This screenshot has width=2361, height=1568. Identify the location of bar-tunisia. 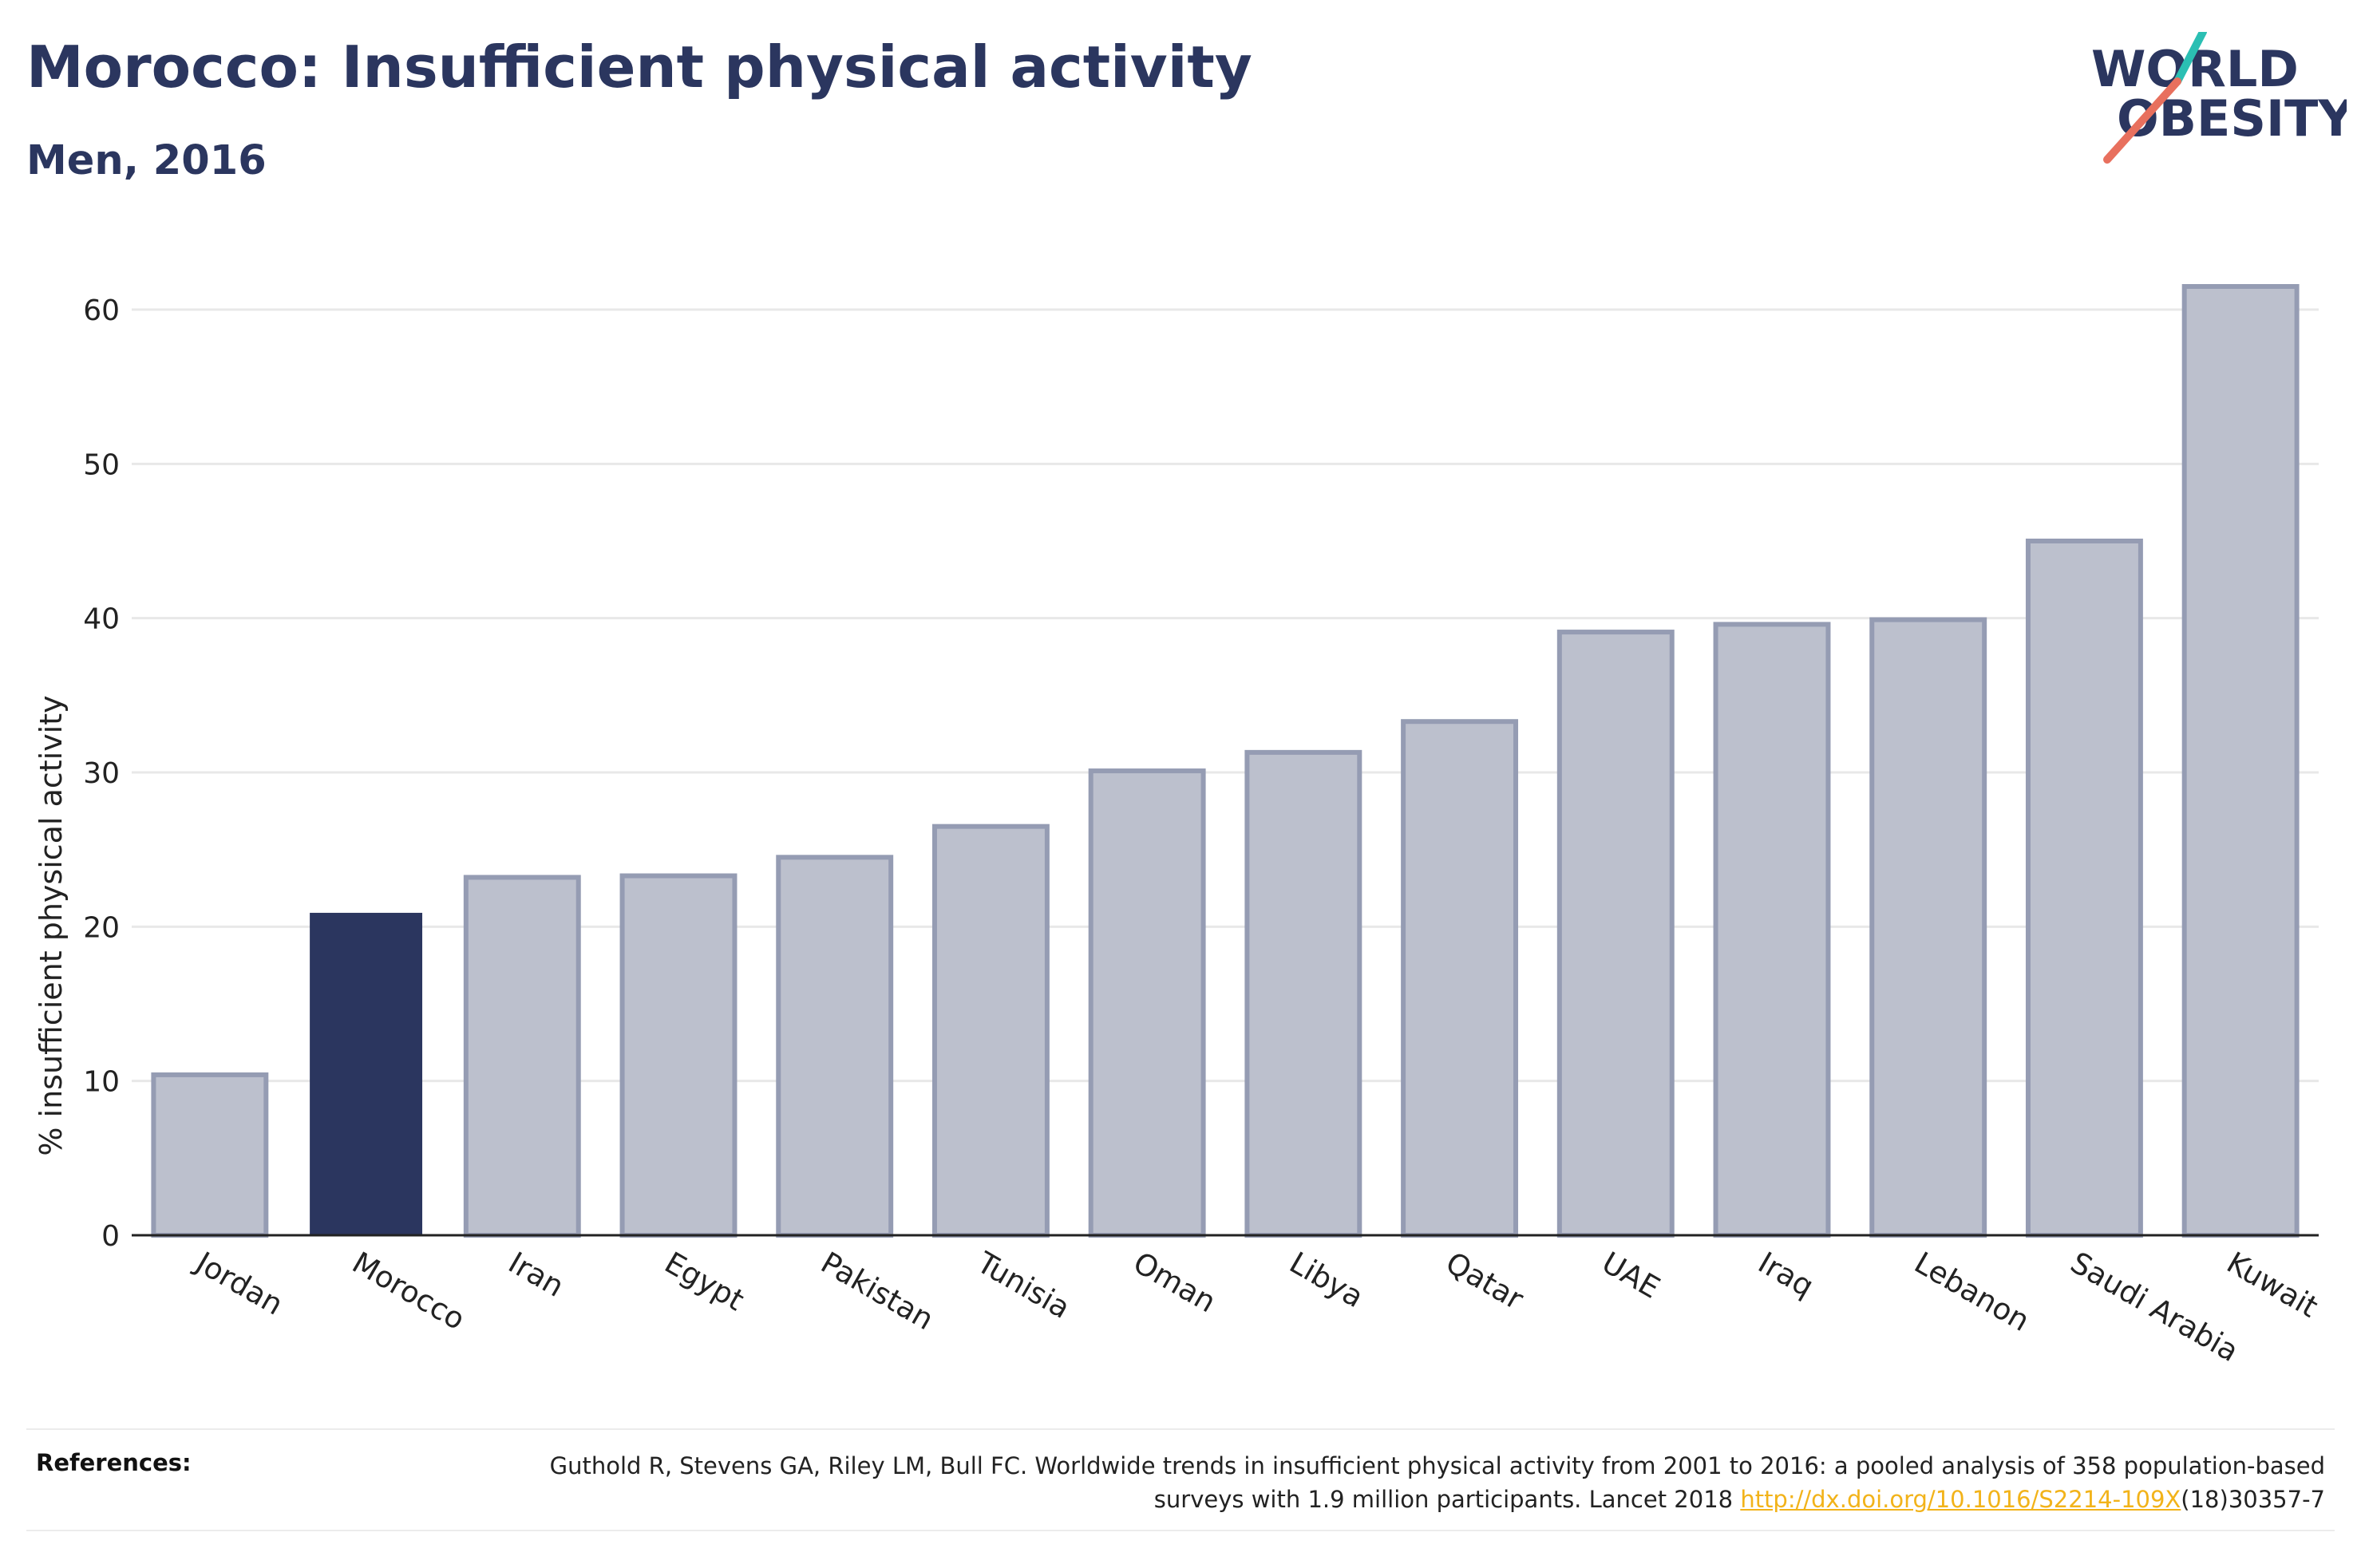
(990, 1030).